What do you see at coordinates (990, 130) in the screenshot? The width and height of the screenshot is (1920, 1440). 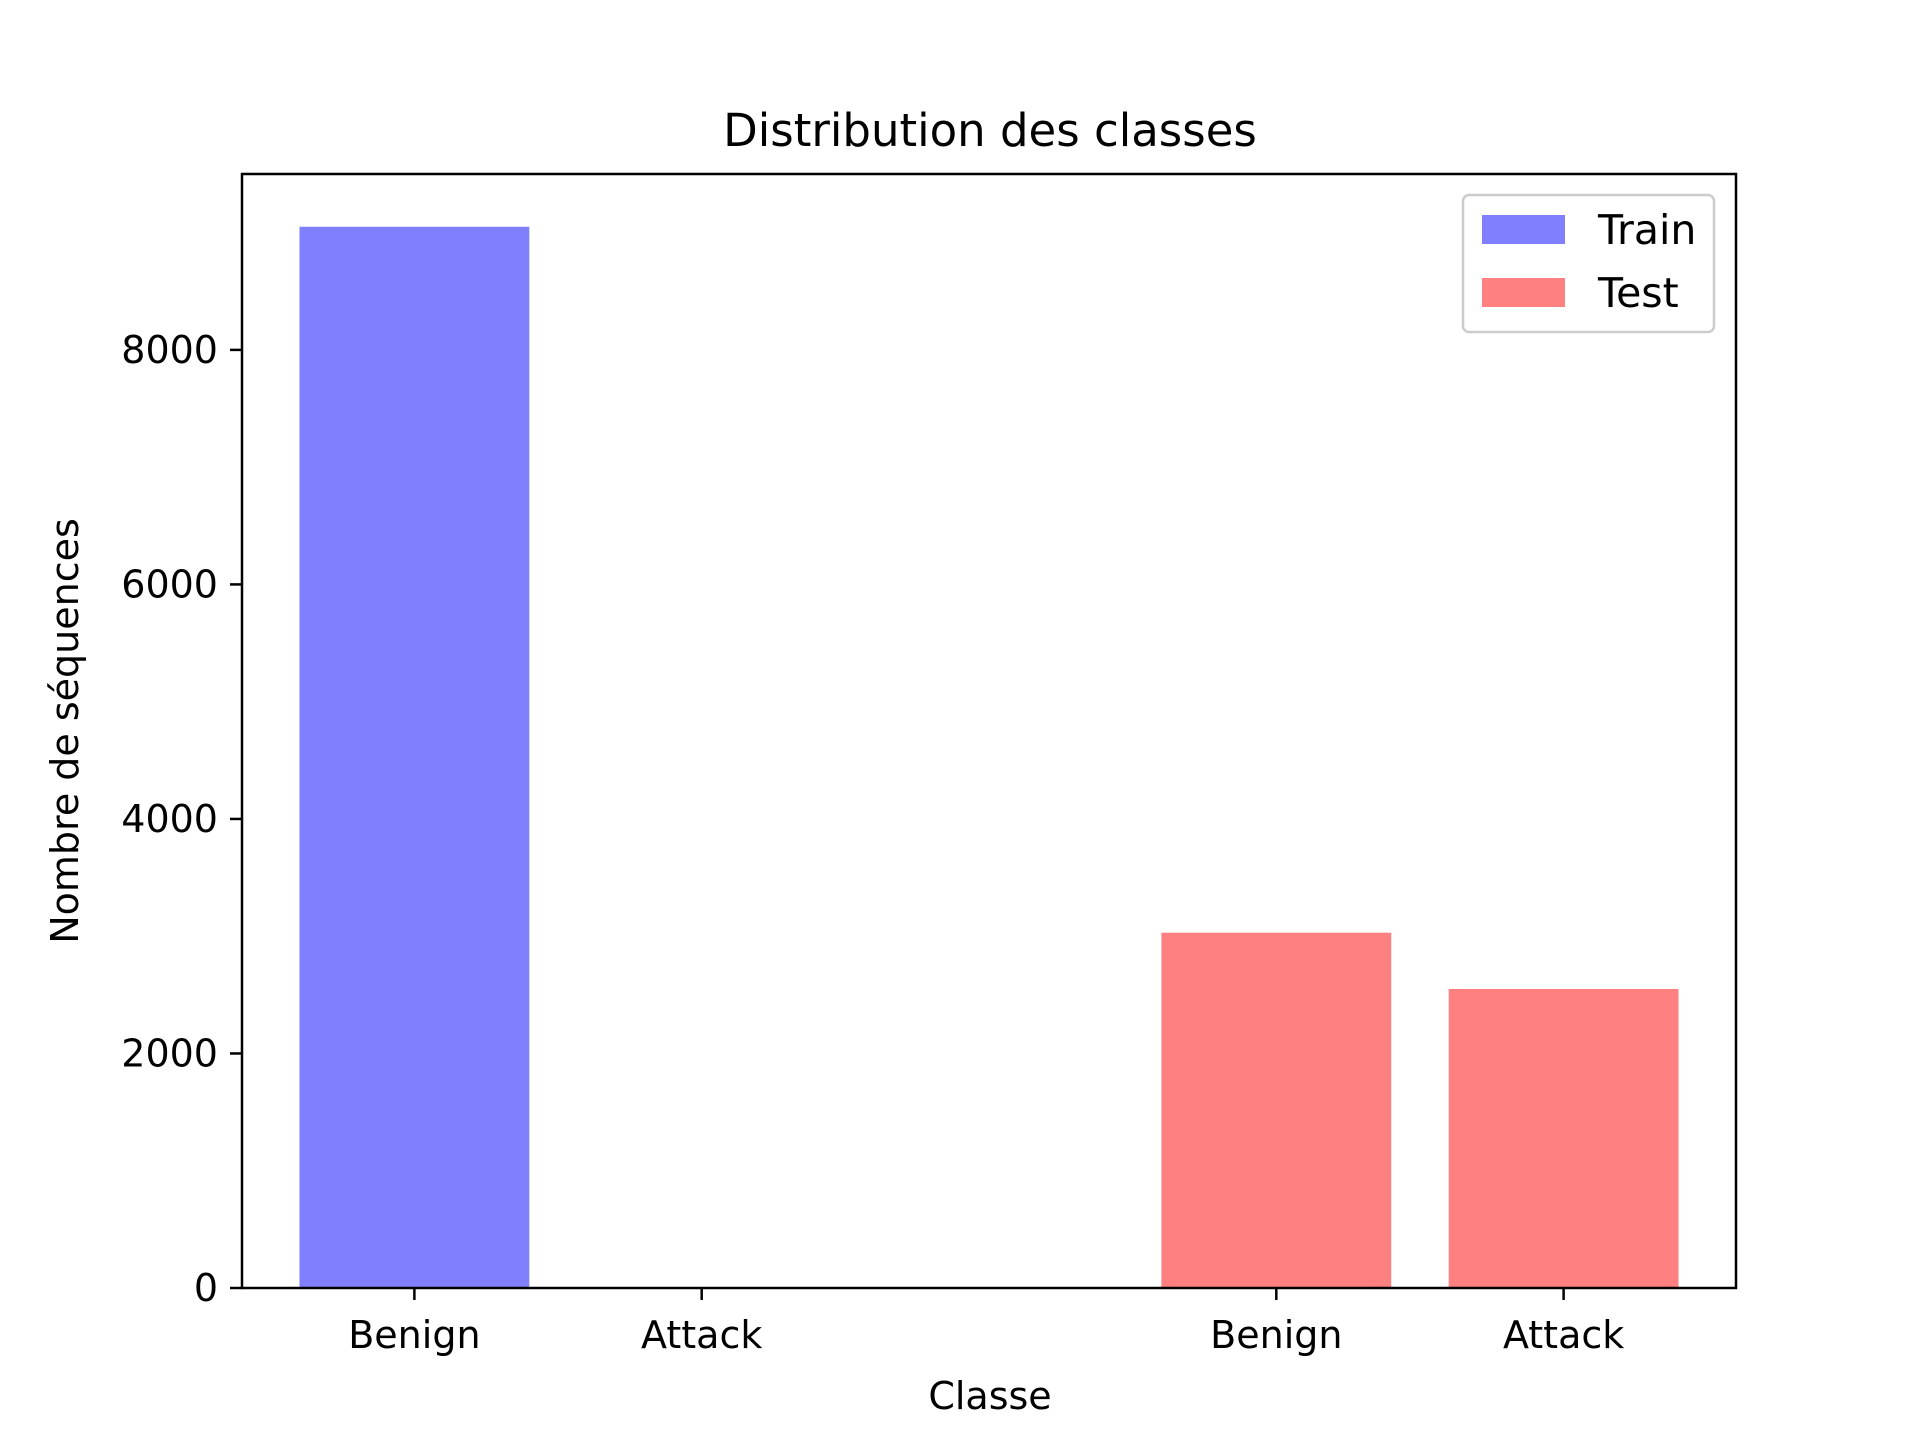 I see `chart-title: Distribution des classes` at bounding box center [990, 130].